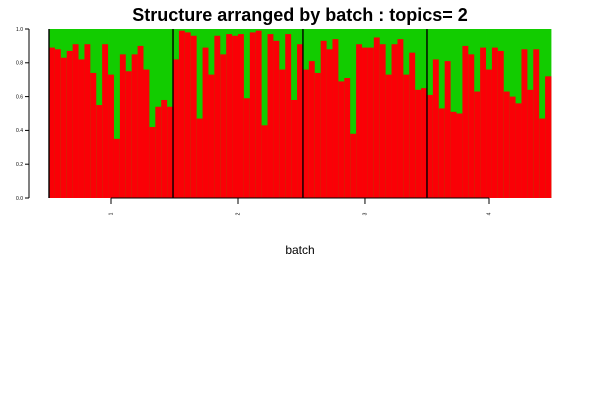 The width and height of the screenshot is (600, 400). I want to click on x-tick-label: 4, so click(489, 213).